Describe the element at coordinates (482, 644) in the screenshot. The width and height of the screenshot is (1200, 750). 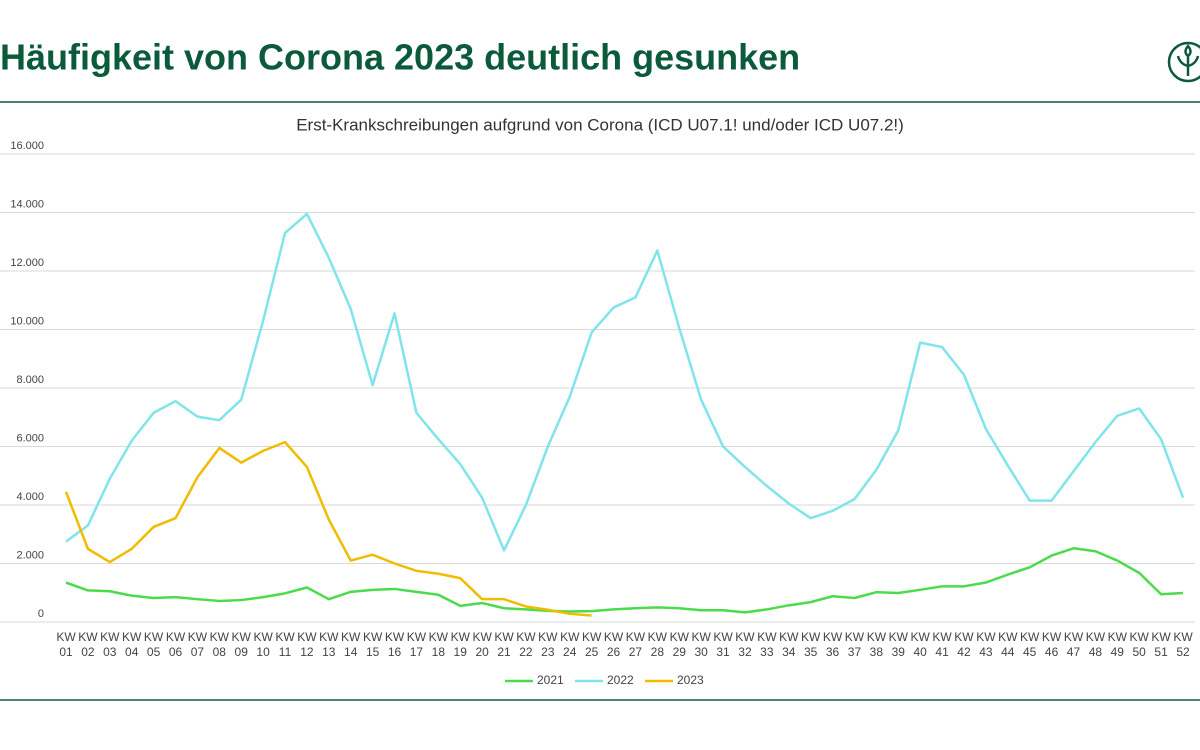
I see `x-tick-label: KW 20` at that location.